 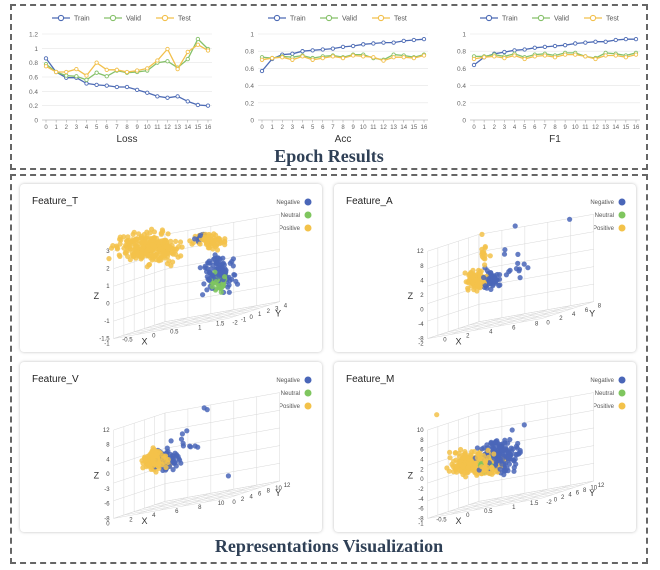 What do you see at coordinates (555, 128) in the screenshot?
I see `x-tick-label: 8` at bounding box center [555, 128].